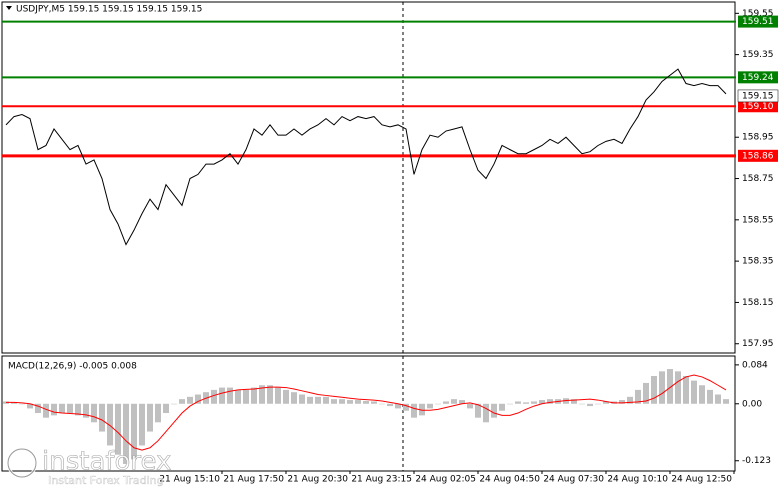  I want to click on x-tick-label: 24 Aug 02:05, so click(445, 480).